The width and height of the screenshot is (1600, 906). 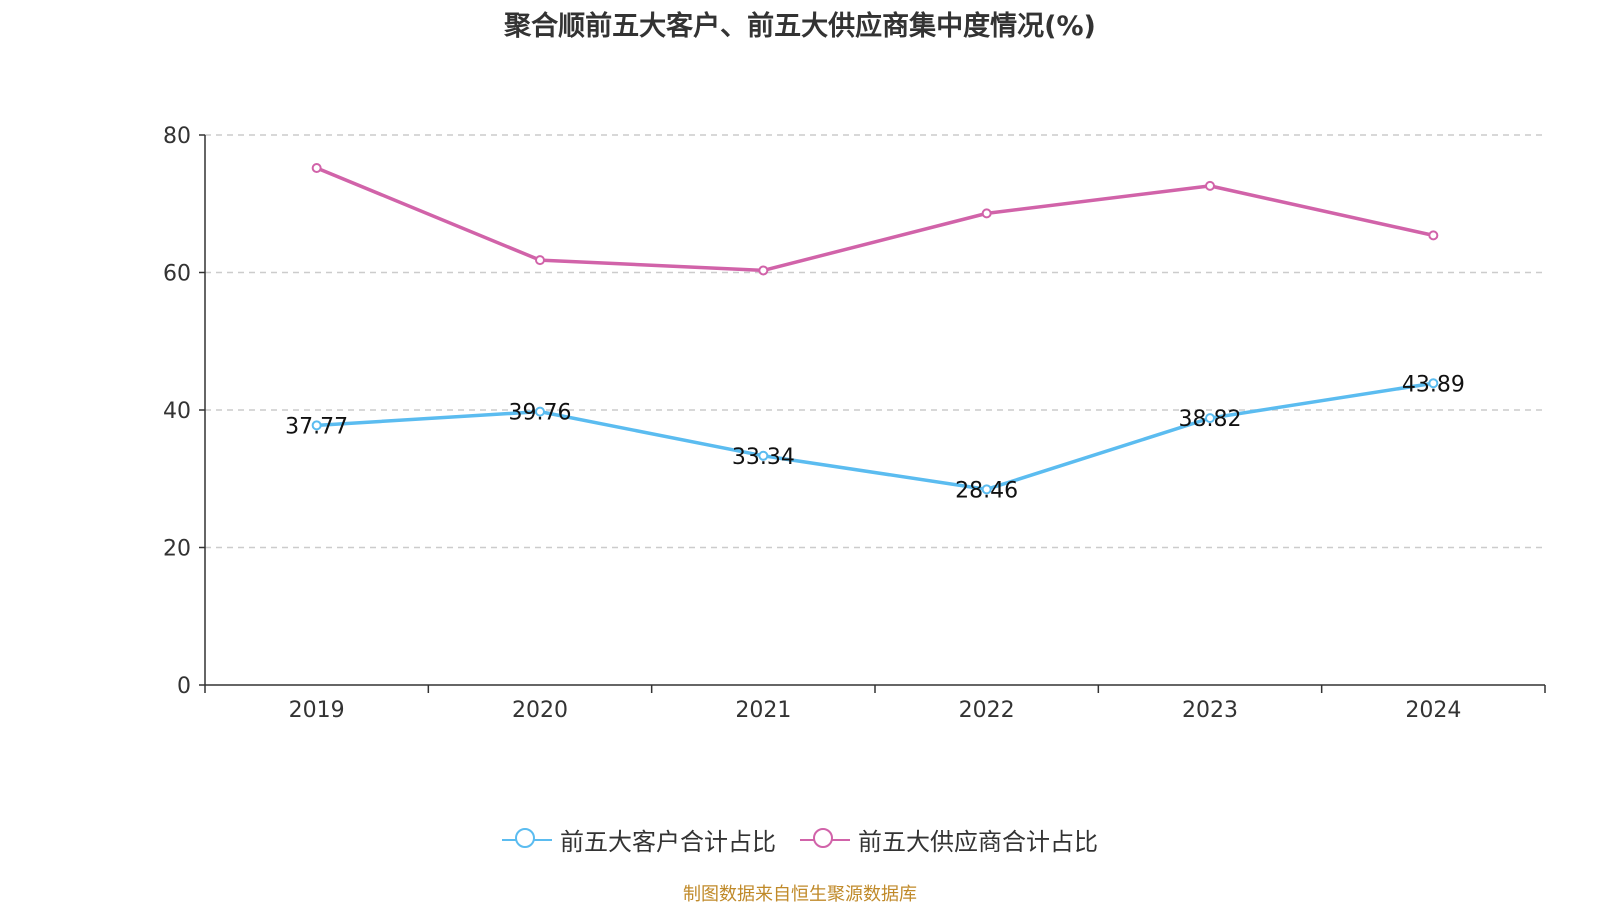 What do you see at coordinates (317, 710) in the screenshot?
I see `x-tick-label: 2019` at bounding box center [317, 710].